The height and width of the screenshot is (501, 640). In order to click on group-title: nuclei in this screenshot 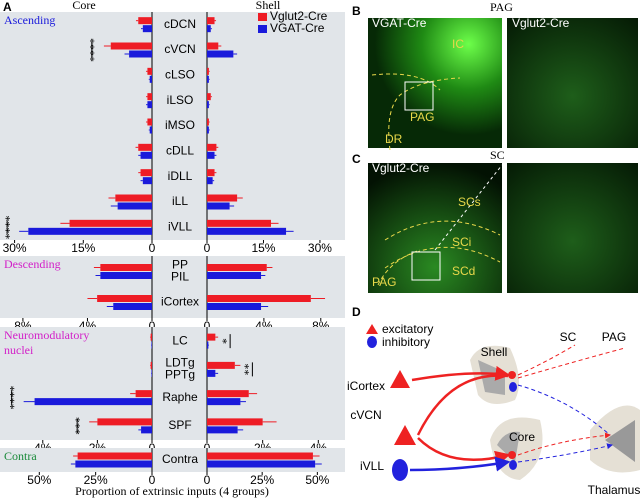, I will do `click(19, 350)`.